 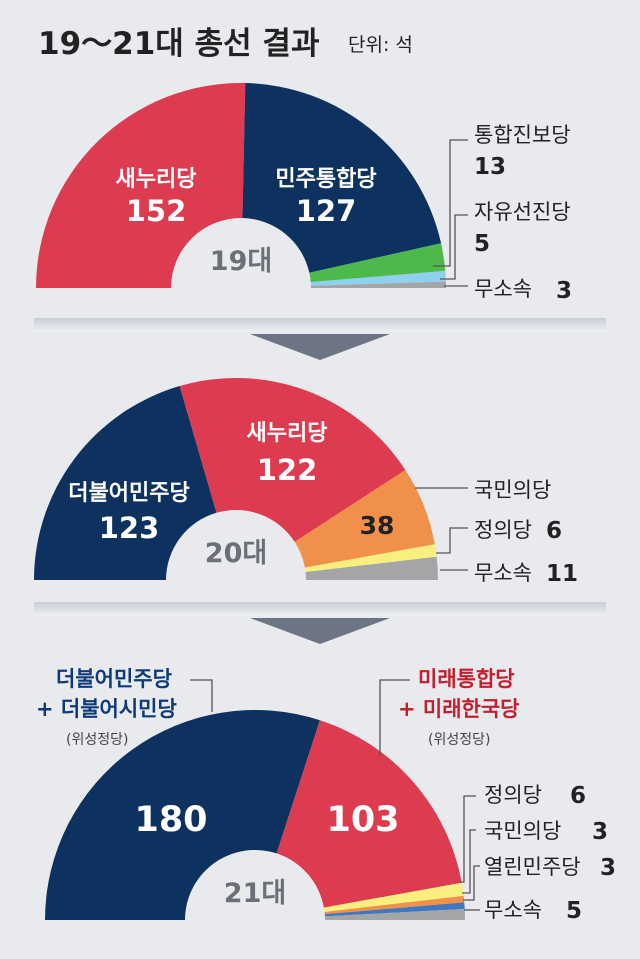 I want to click on center-label: 19대, so click(x=241, y=261).